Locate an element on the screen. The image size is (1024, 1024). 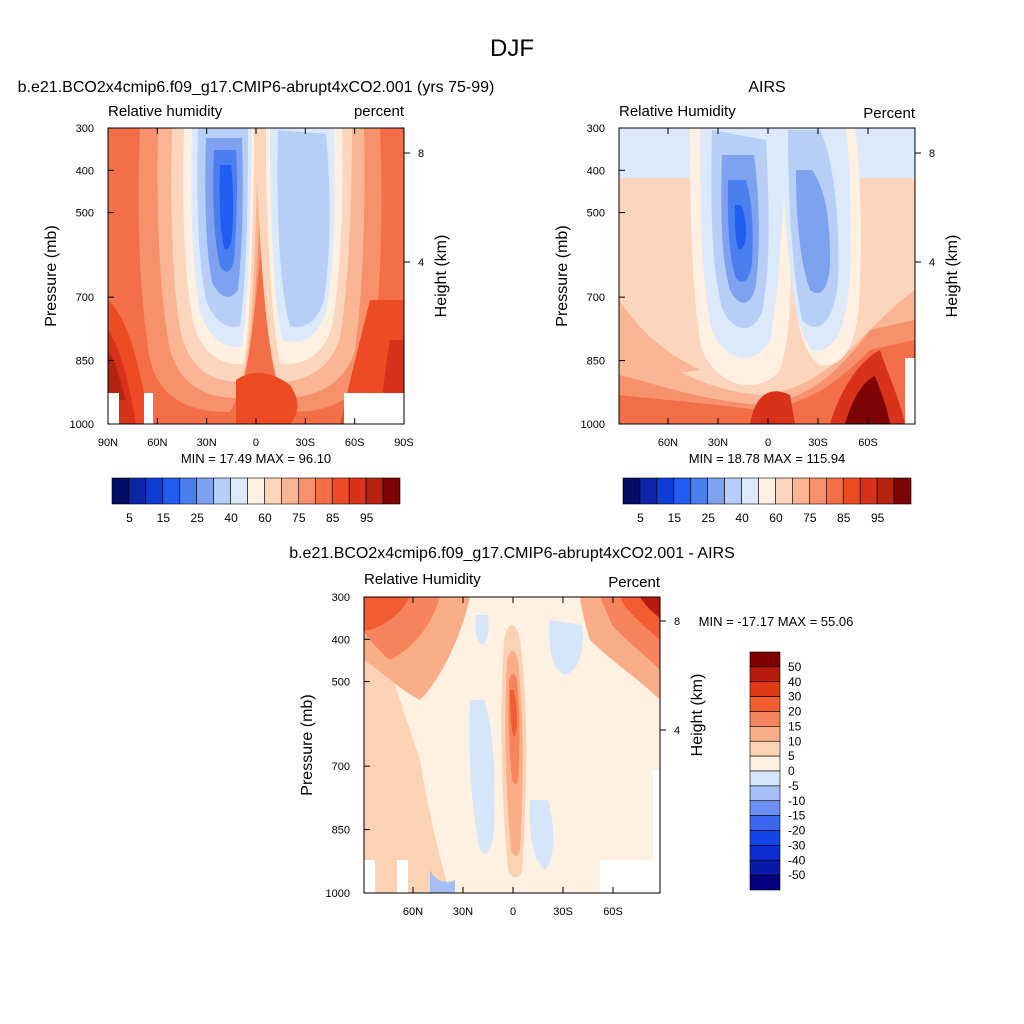
colorbar-label: 5 is located at coordinates (640, 518).